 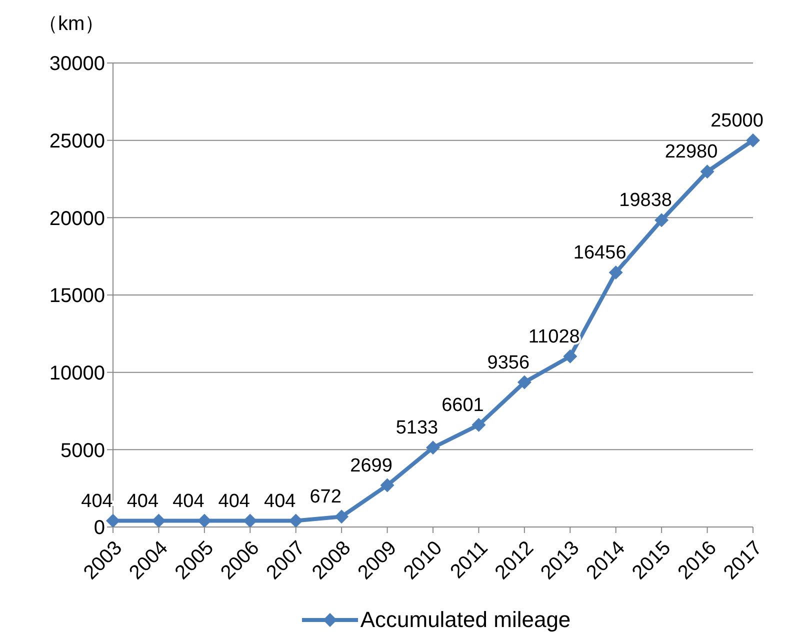 What do you see at coordinates (691, 152) in the screenshot?
I see `data-label: 22980` at bounding box center [691, 152].